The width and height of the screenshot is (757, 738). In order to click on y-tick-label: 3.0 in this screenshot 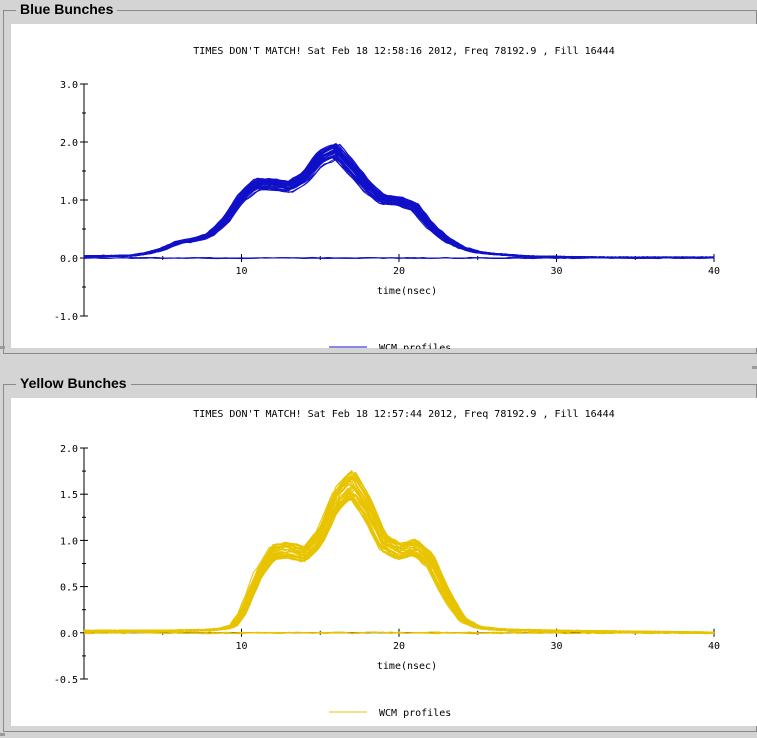, I will do `click(69, 85)`.